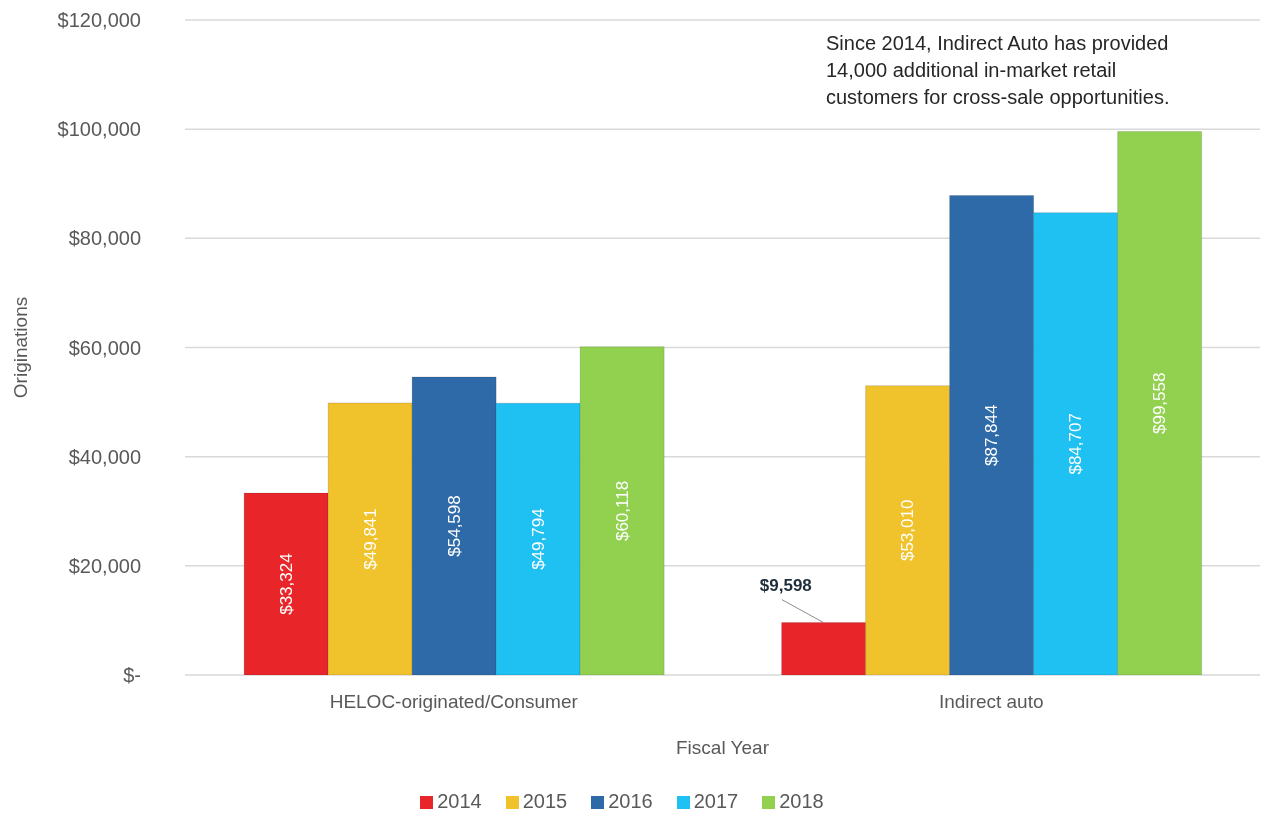  I want to click on y-tick-label: $100,000, so click(99, 129).